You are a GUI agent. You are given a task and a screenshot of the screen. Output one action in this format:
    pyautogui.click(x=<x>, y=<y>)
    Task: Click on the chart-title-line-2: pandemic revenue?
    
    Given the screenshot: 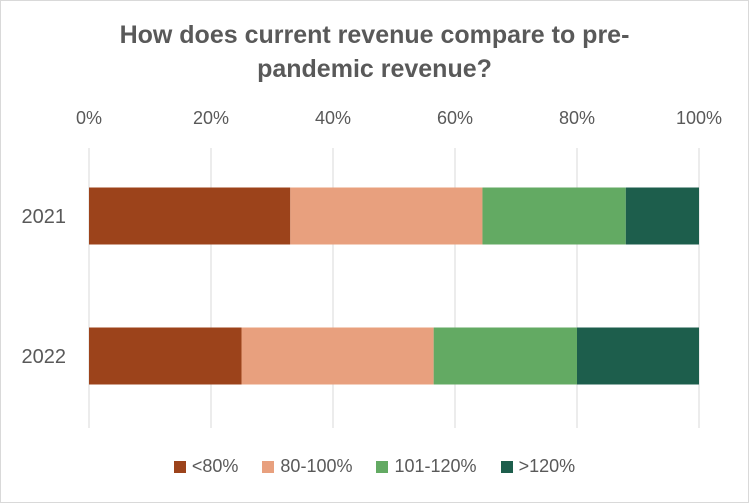 What is the action you would take?
    pyautogui.click(x=374, y=69)
    